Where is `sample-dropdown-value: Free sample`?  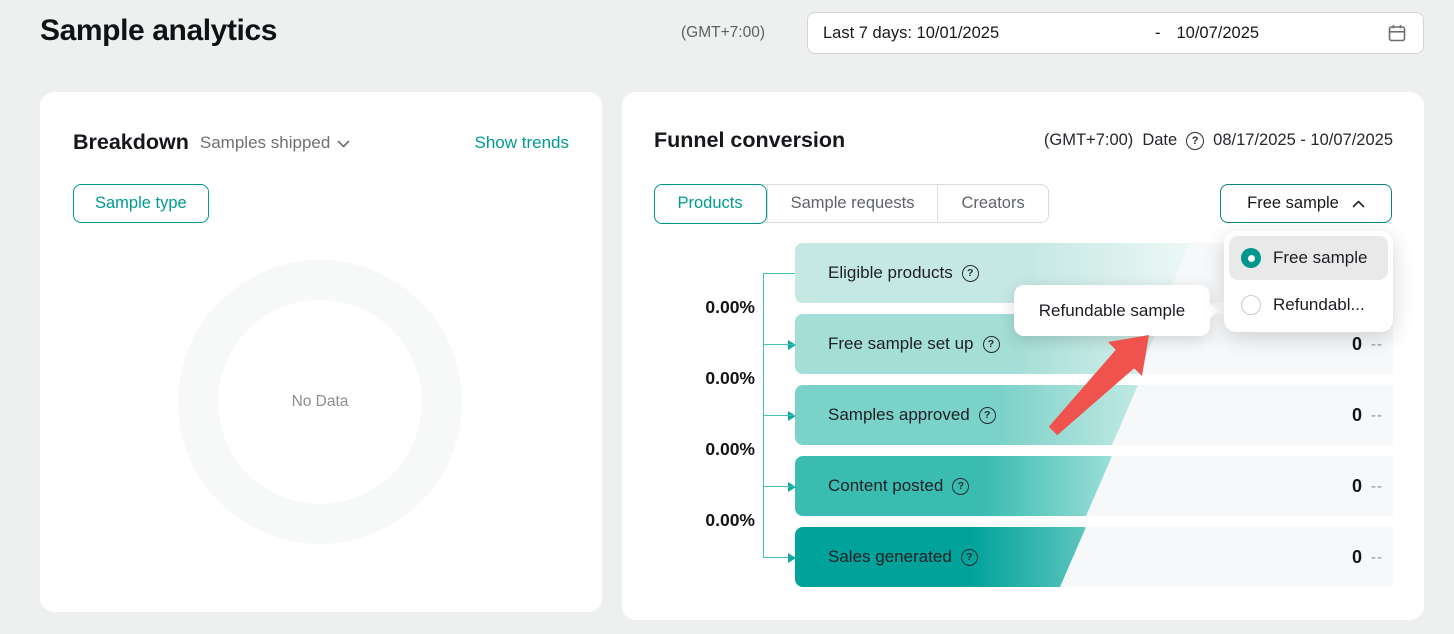
sample-dropdown-value: Free sample is located at coordinates (1293, 203).